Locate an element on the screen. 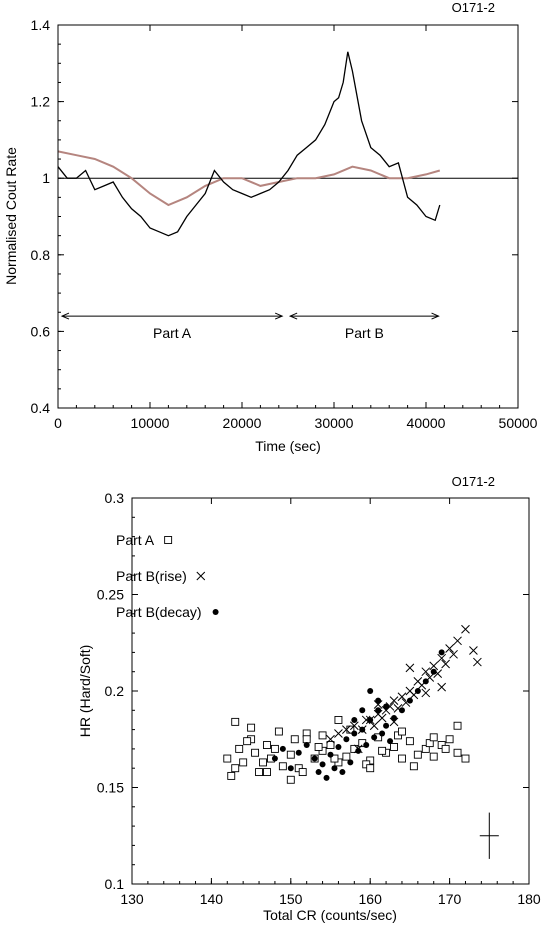 Image resolution: width=544 pixels, height=930 pixels. bottom-panel-tag: O171-2 is located at coordinates (473, 481).